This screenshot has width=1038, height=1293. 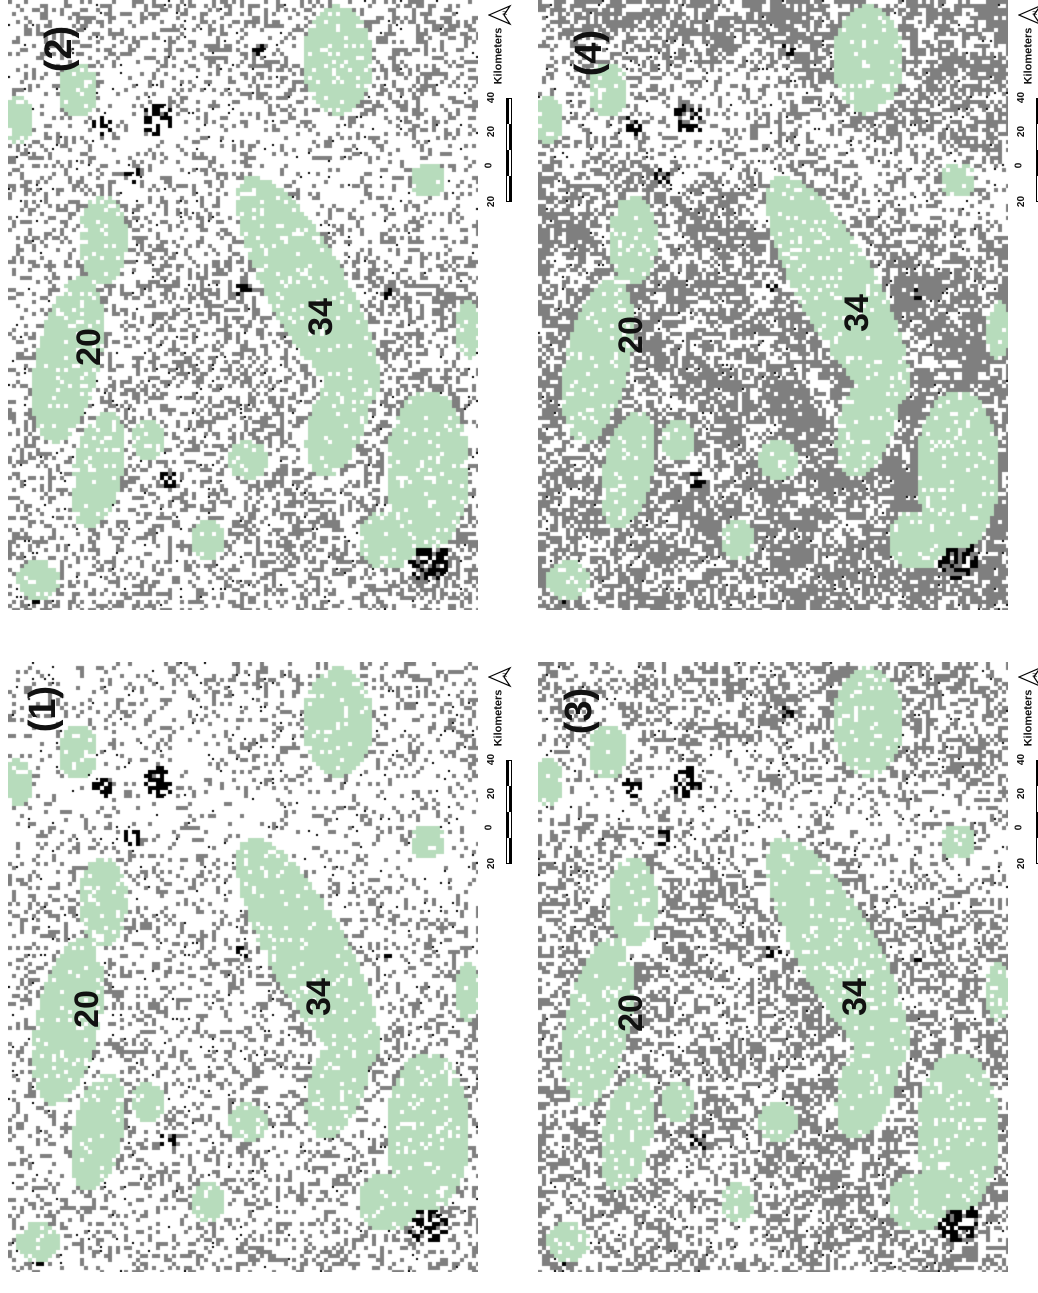 What do you see at coordinates (589, 53) in the screenshot?
I see `panel-label: (4)` at bounding box center [589, 53].